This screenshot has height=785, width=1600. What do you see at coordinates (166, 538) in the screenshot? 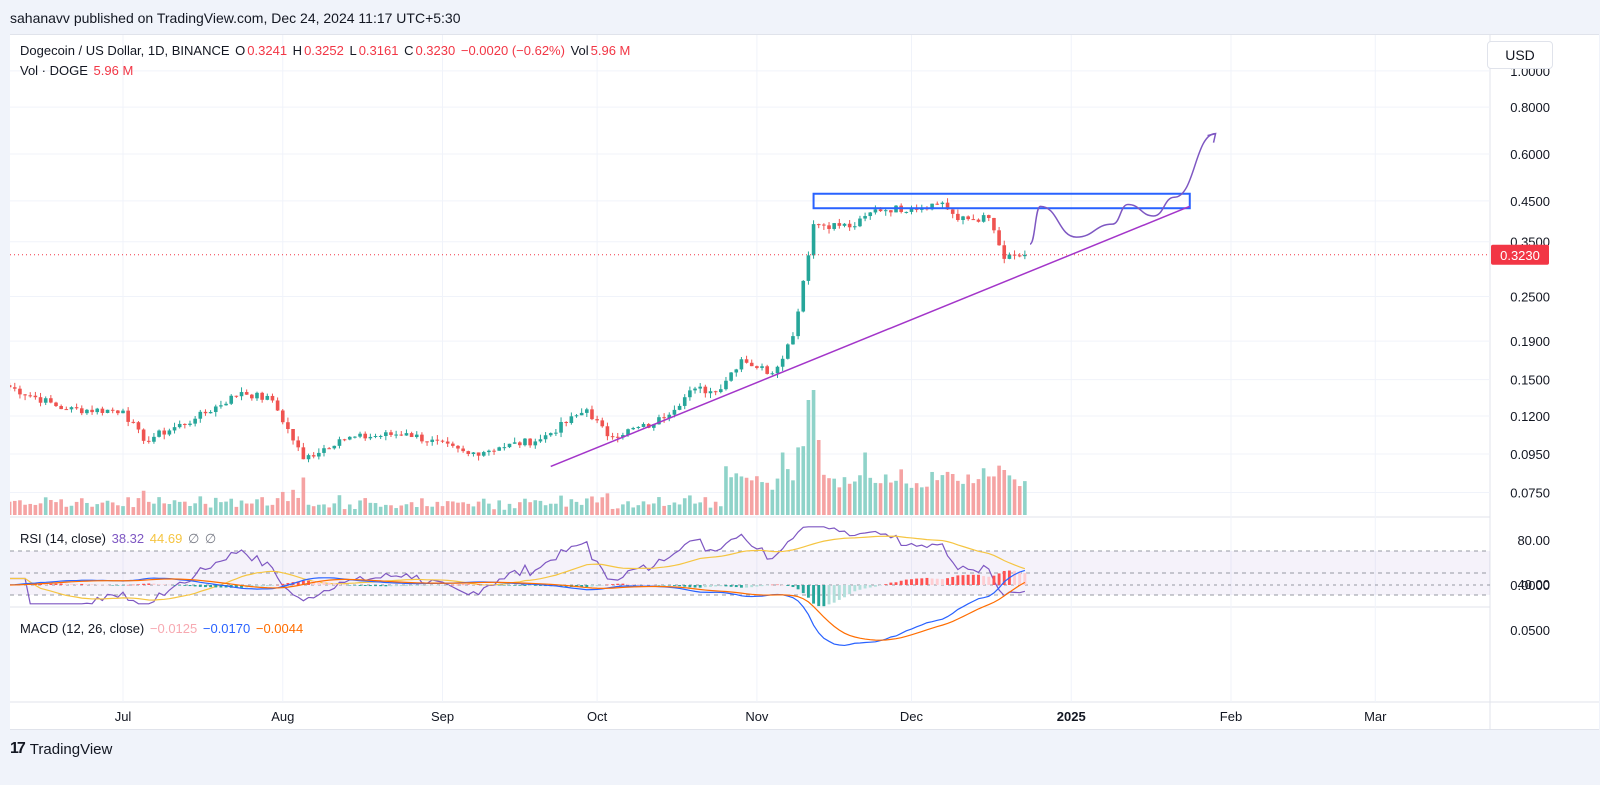
I see `rsi-ma-value: 44.69` at bounding box center [166, 538].